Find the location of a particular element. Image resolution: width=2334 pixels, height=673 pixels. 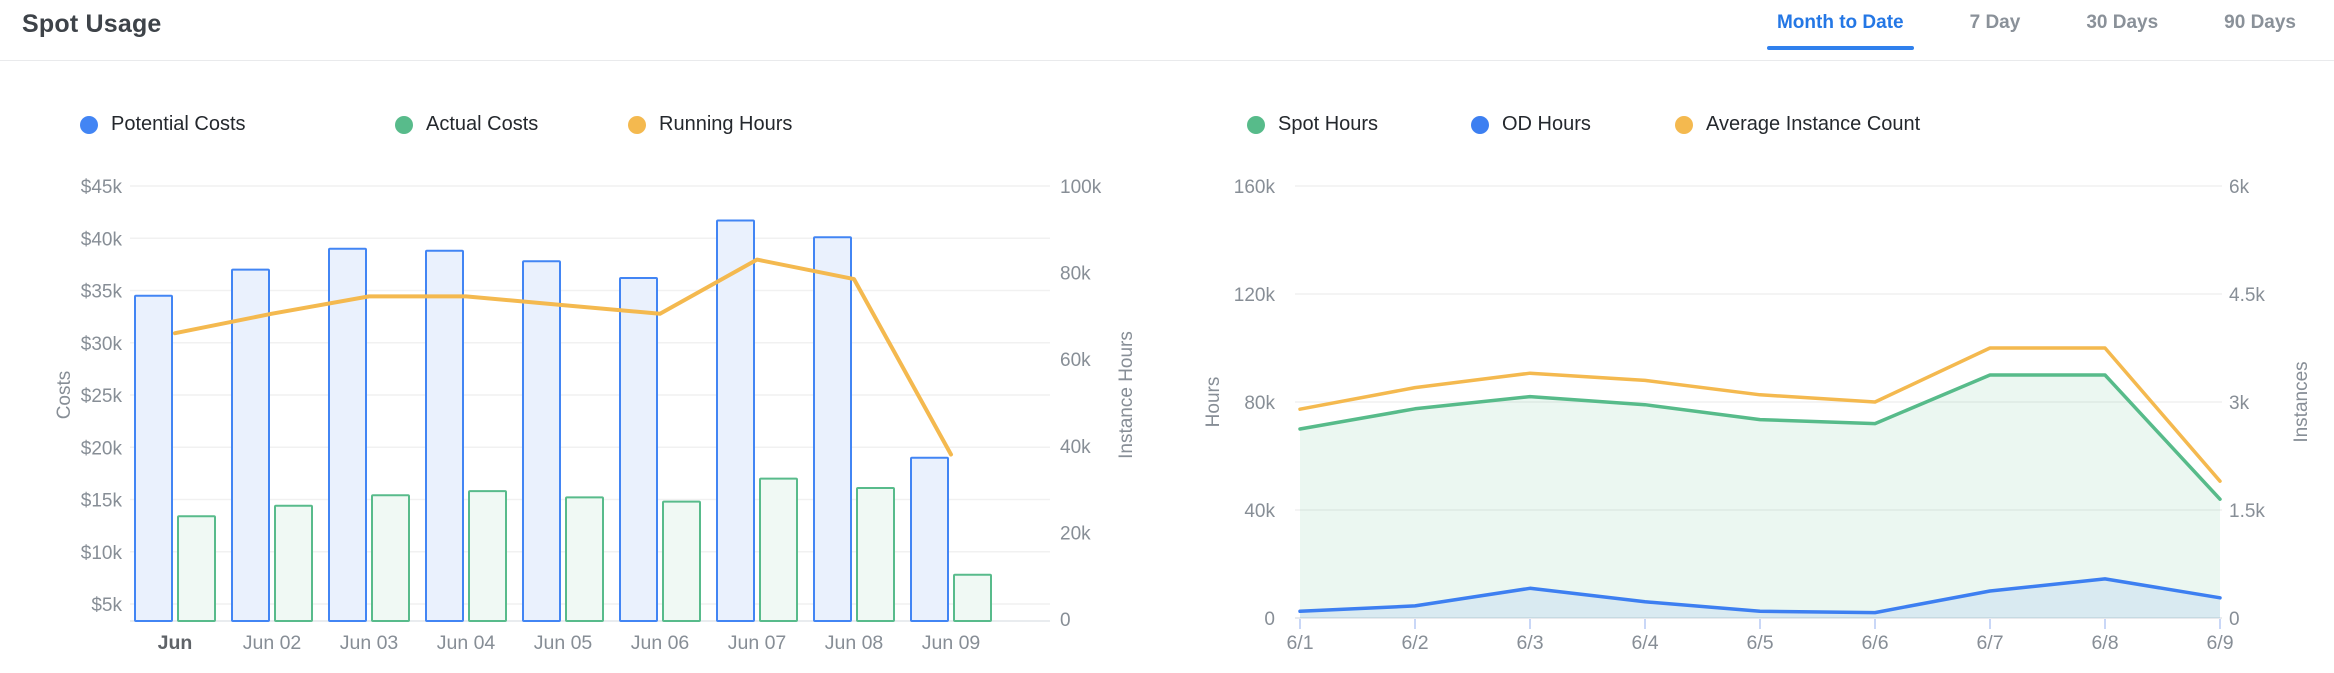

axis-tick-label: $25k is located at coordinates (102, 396).